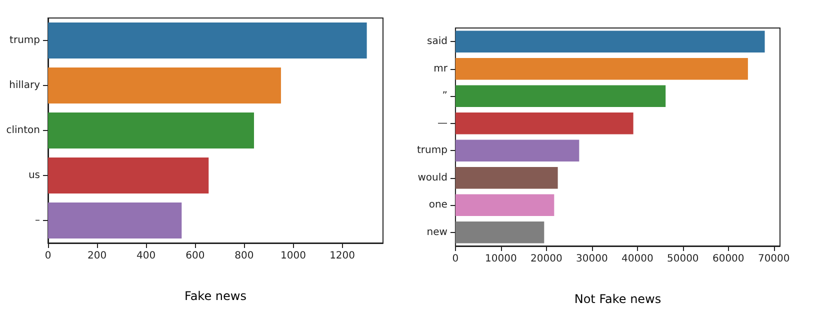 This screenshot has height=320, width=829. I want to click on x-tick-label: 70000, so click(774, 259).